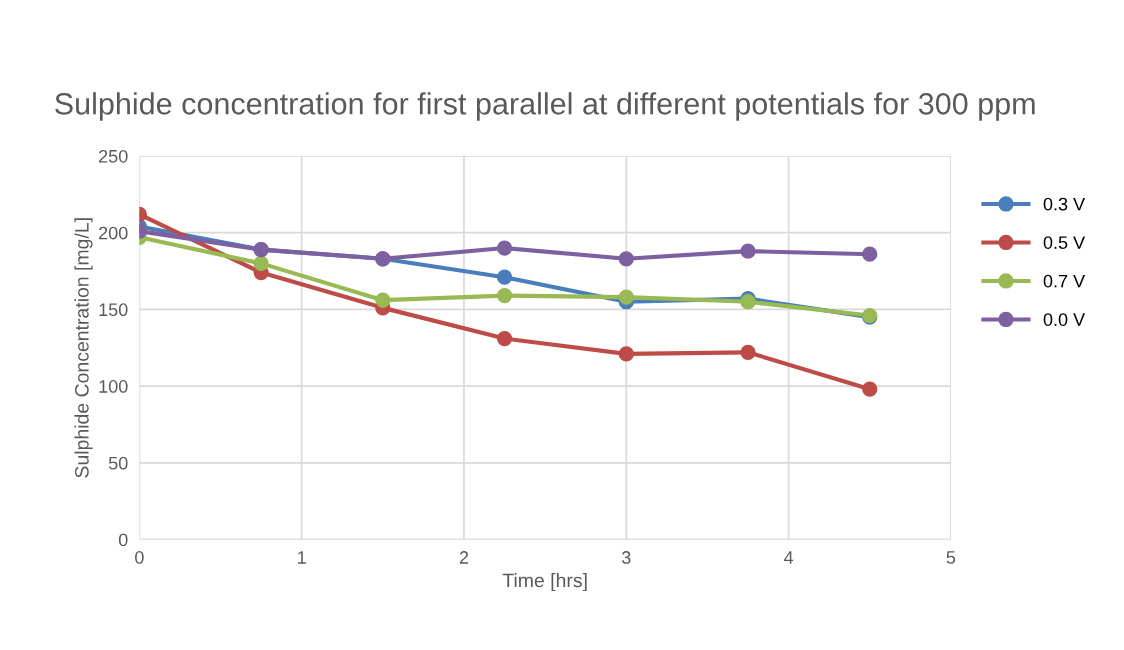 This screenshot has width=1124, height=650. I want to click on x-tick-label: 5, so click(951, 557).